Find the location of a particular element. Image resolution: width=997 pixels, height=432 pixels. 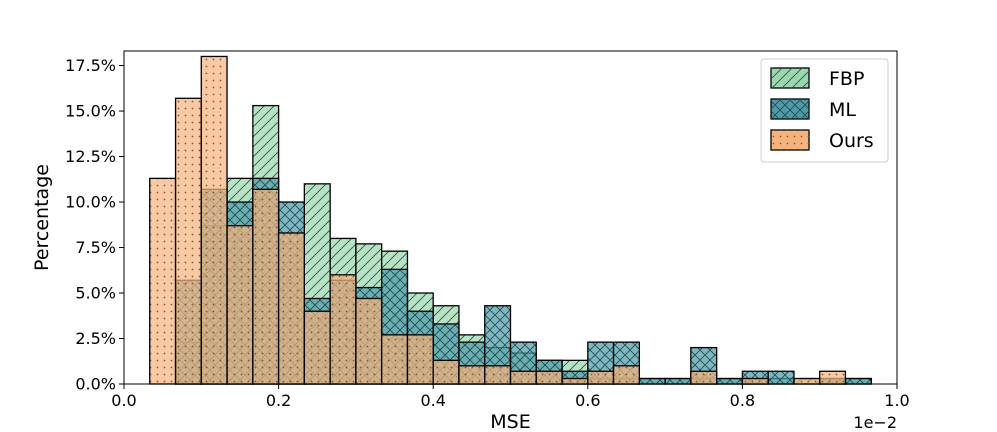

legend-label-ml: ML is located at coordinates (842, 110).